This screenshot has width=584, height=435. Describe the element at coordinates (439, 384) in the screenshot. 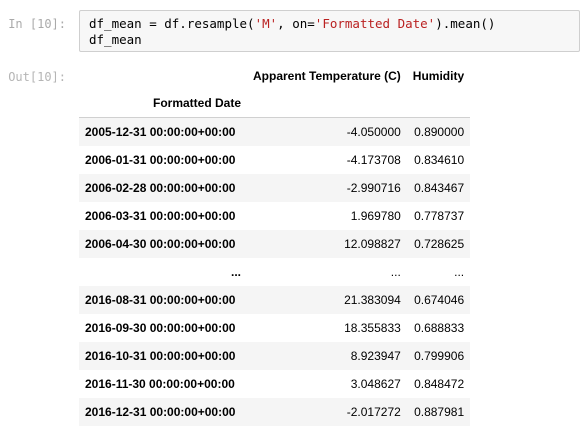

I see `cell-humidity: 0.848472` at that location.